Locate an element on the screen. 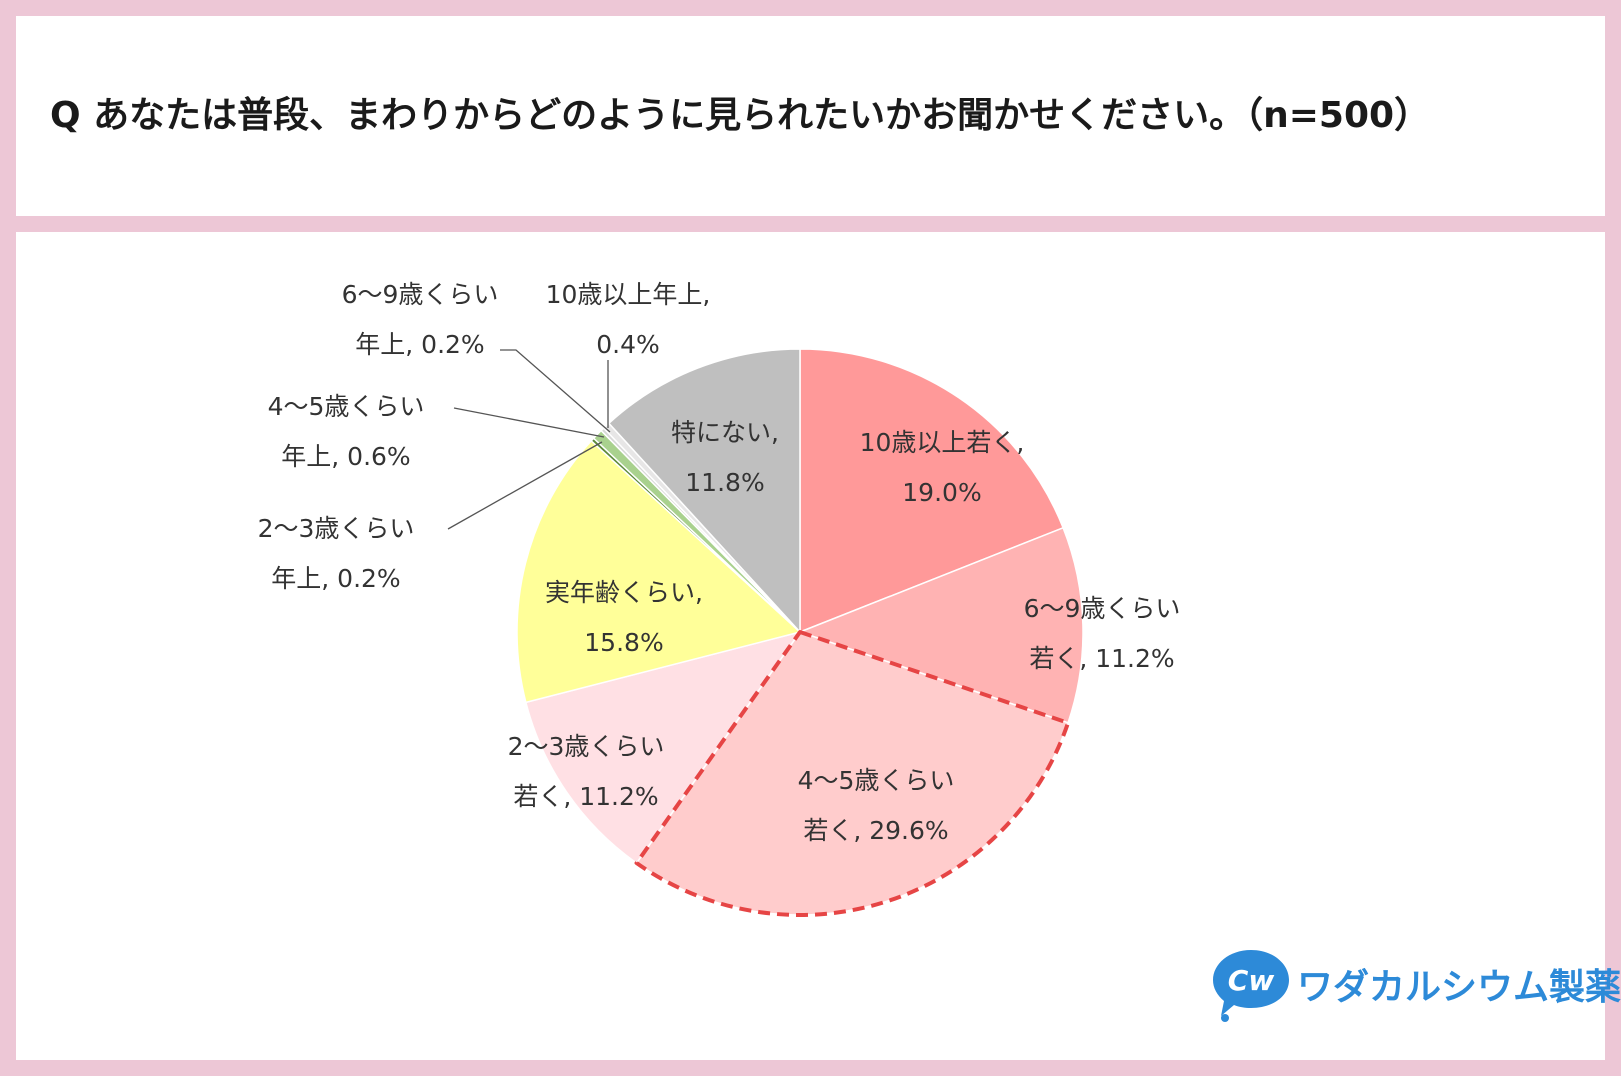  slice-label-4: 2〜3歳くらい 若く, 11.2% is located at coordinates (586, 772).